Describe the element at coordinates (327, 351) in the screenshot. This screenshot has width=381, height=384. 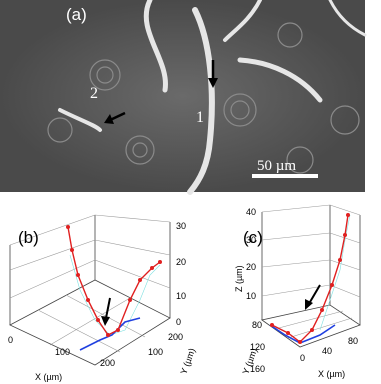
I see `x-tick-label: 40` at that location.